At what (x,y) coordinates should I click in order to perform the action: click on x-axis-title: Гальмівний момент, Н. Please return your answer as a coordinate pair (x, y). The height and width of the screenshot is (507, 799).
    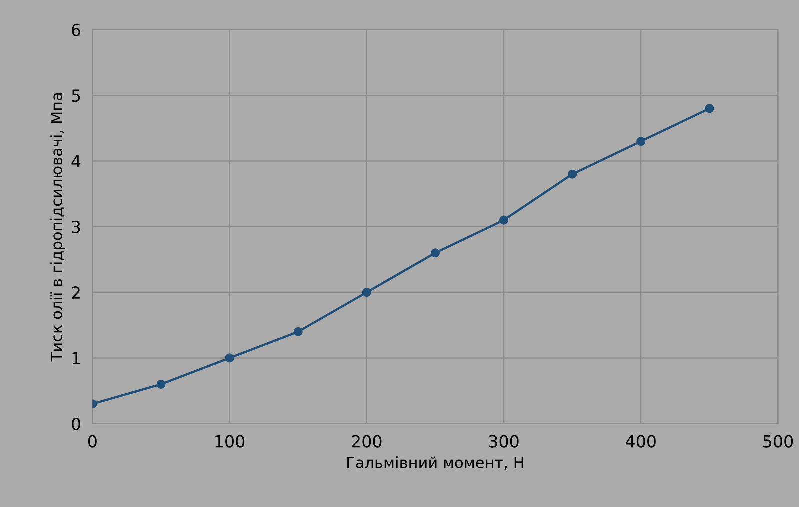
    Looking at the image, I should click on (436, 463).